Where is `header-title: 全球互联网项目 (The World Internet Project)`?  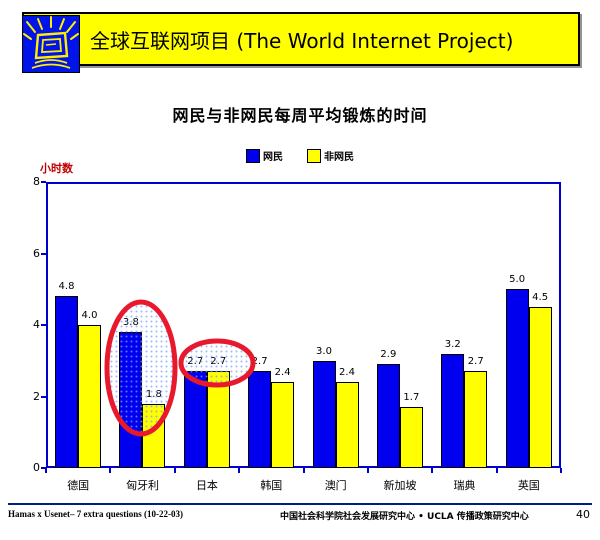 header-title: 全球互联网项目 (The World Internet Project) is located at coordinates (302, 40).